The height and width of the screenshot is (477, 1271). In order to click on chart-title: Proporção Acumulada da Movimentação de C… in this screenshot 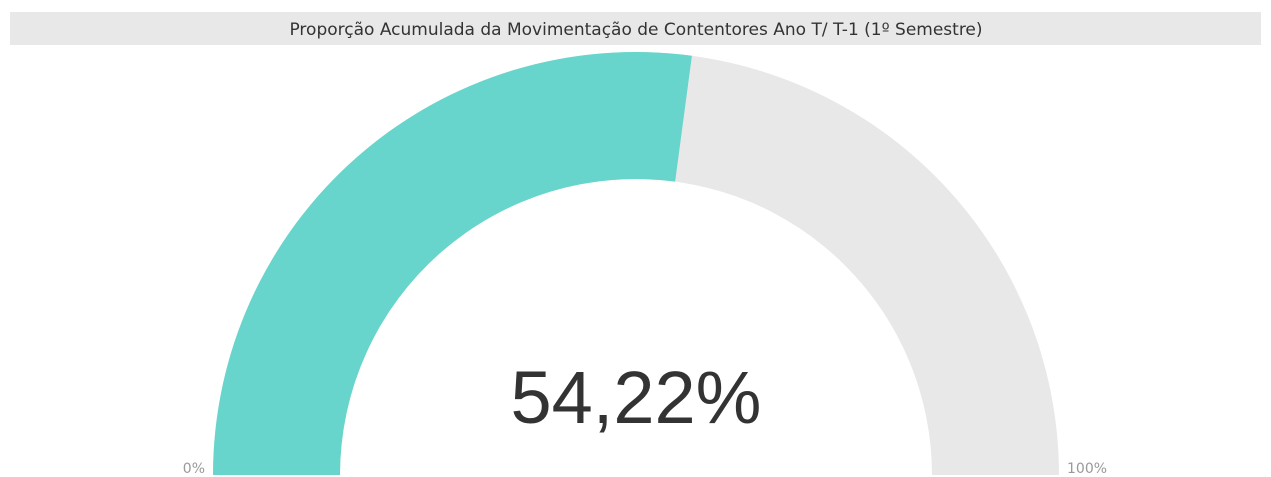, I will do `click(635, 30)`.